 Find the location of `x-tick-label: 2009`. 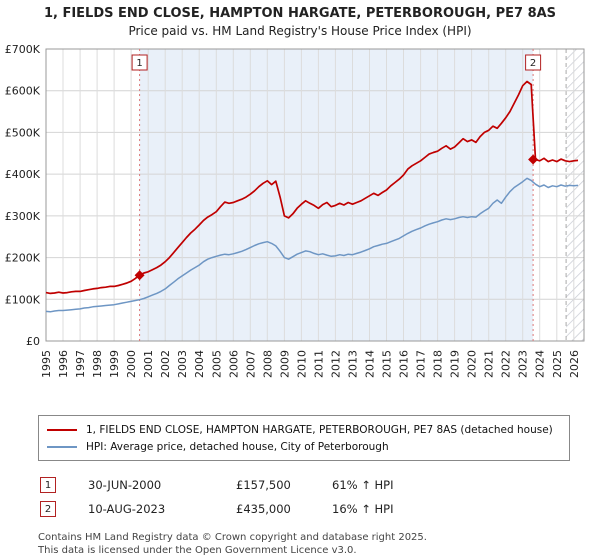

x-tick-label: 2009 is located at coordinates (284, 364).